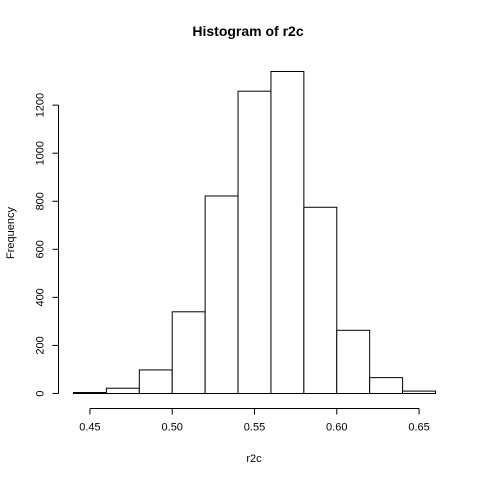  What do you see at coordinates (254, 421) in the screenshot?
I see `x-axis: 0.45 0.50 0.55 0.60 0.65` at bounding box center [254, 421].